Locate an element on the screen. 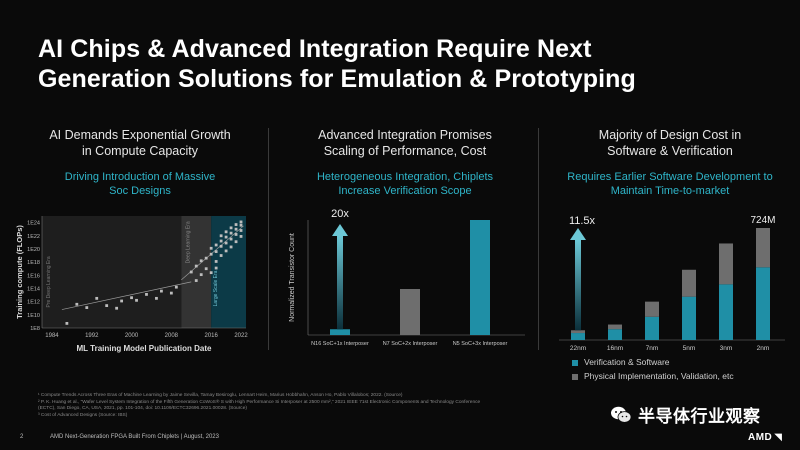 The image size is (800, 450). y-tick-label: 1E8 is located at coordinates (35, 329).